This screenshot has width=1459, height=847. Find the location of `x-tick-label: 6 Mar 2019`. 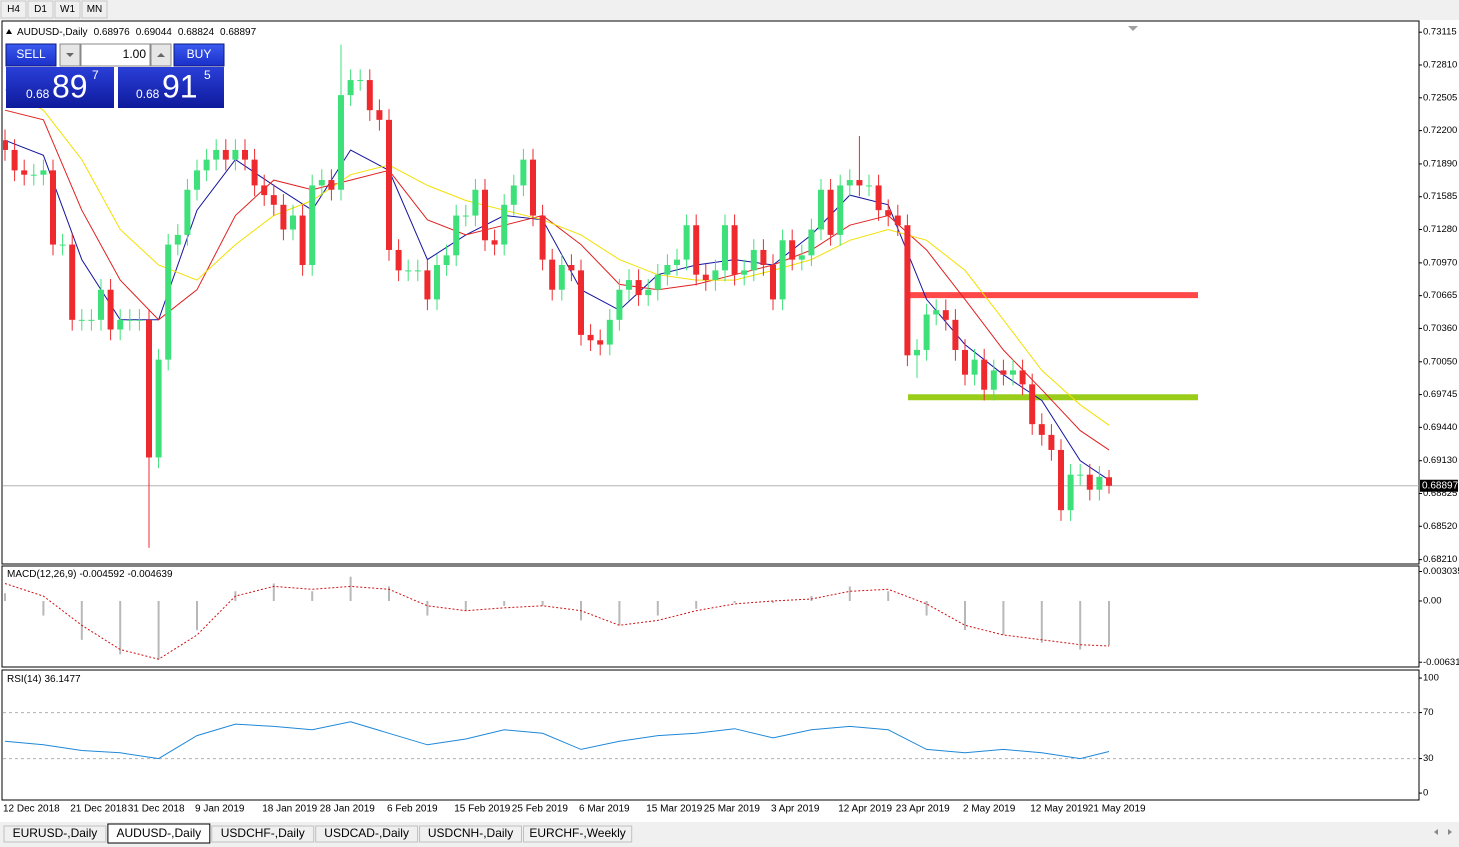

x-tick-label: 6 Mar 2019 is located at coordinates (604, 809).